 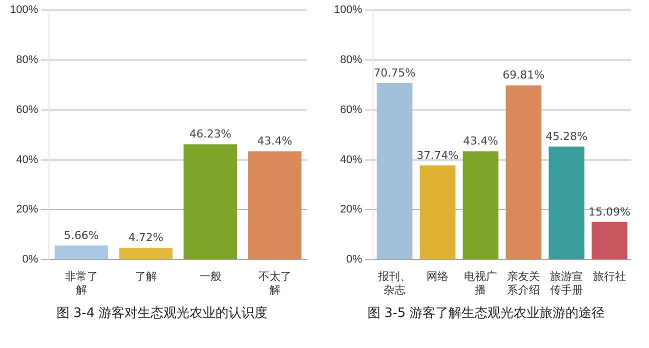 What do you see at coordinates (395, 73) in the screenshot?
I see `data-label: 70.75%` at bounding box center [395, 73].